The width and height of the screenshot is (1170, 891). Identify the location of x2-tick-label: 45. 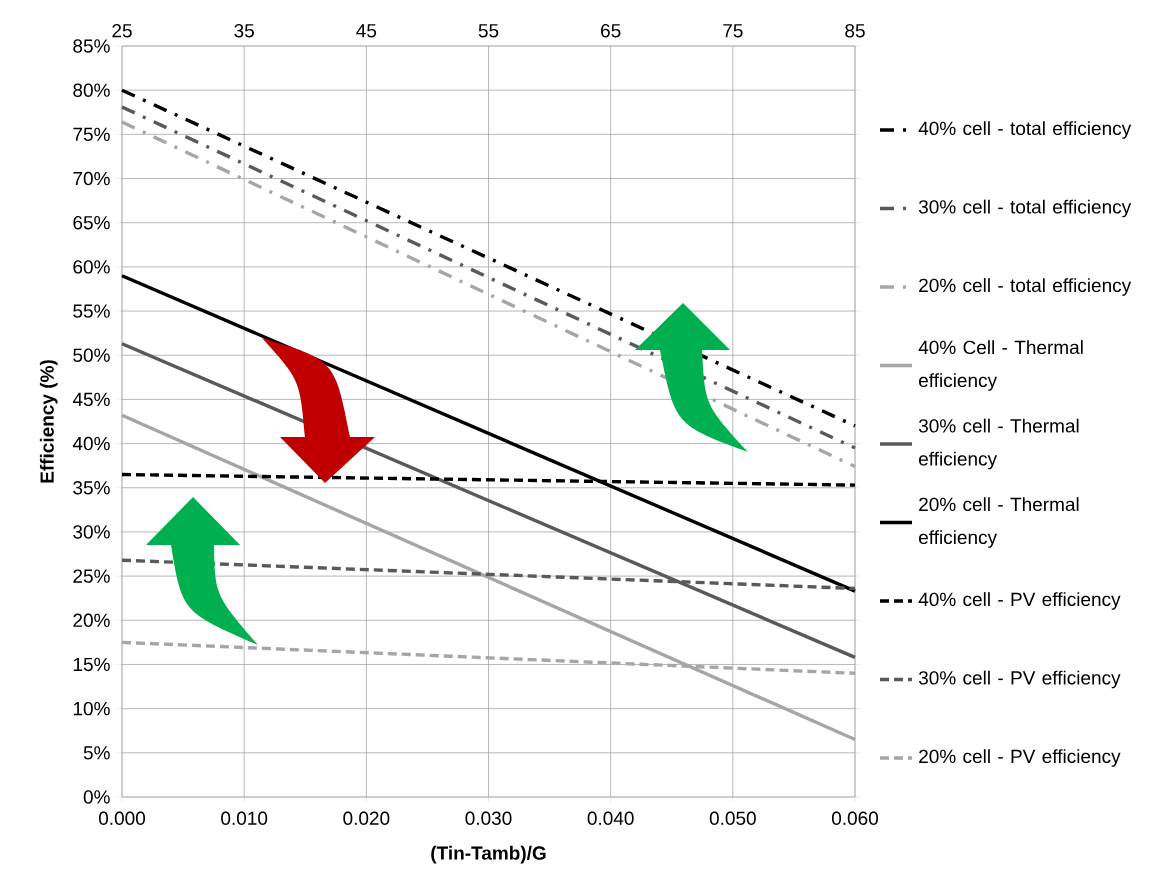
(366, 31).